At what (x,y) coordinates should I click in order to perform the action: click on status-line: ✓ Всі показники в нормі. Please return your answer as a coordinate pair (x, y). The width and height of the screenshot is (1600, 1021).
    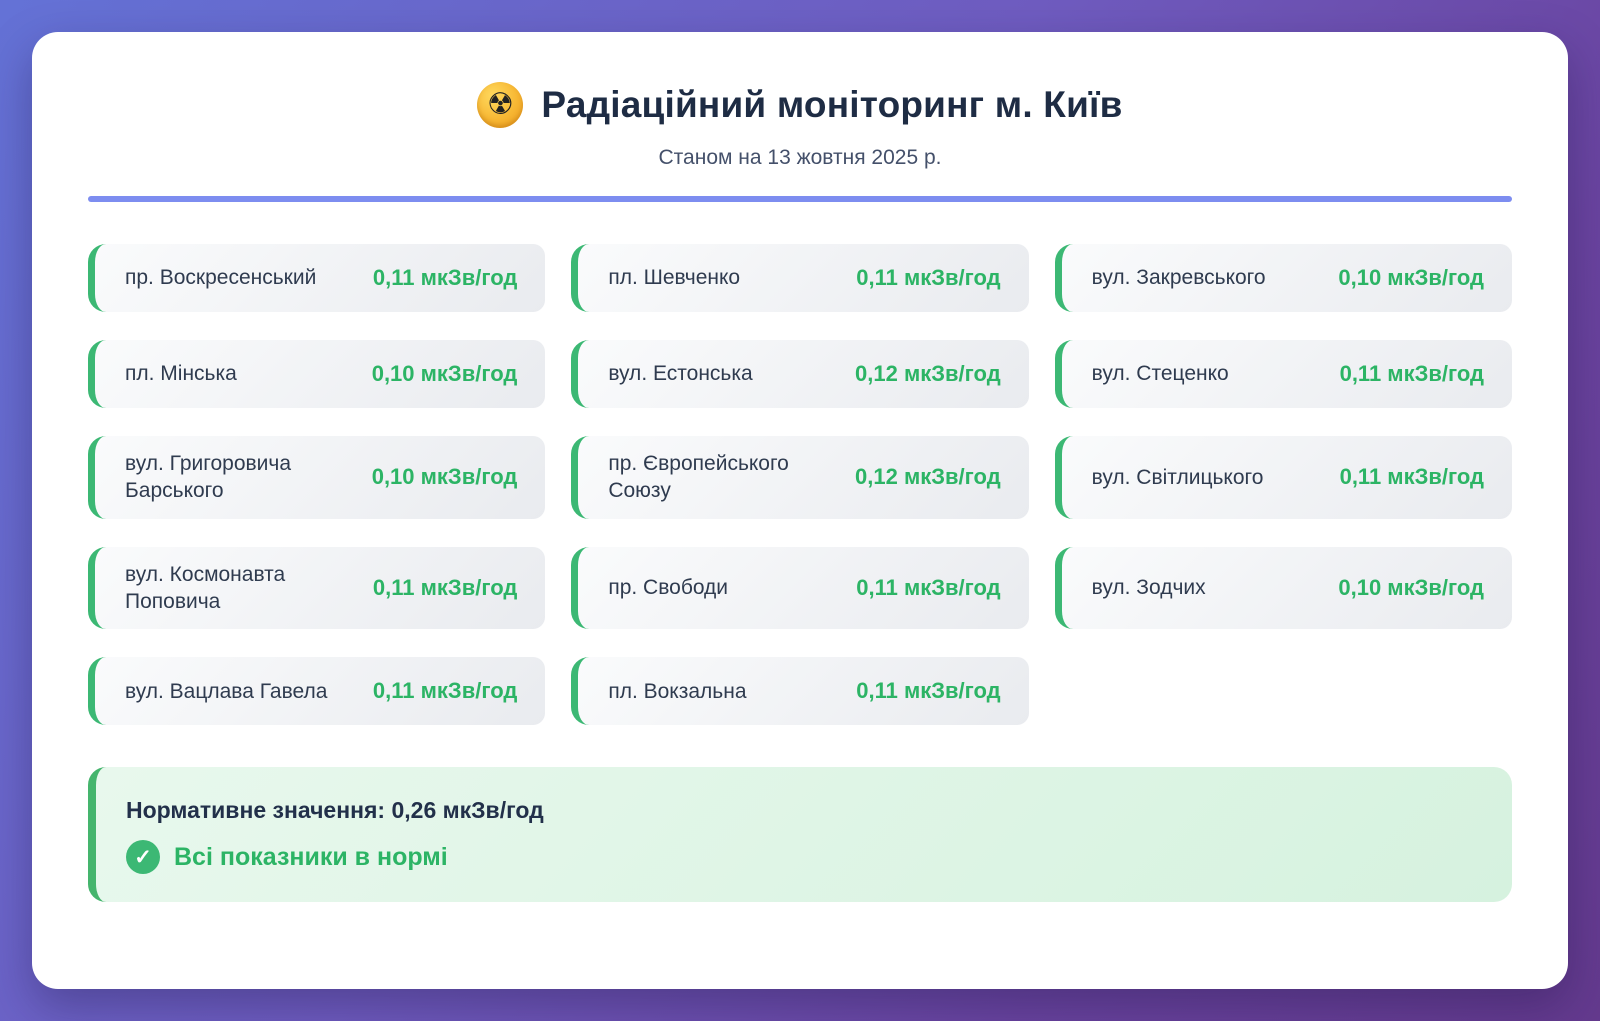
    Looking at the image, I should click on (800, 857).